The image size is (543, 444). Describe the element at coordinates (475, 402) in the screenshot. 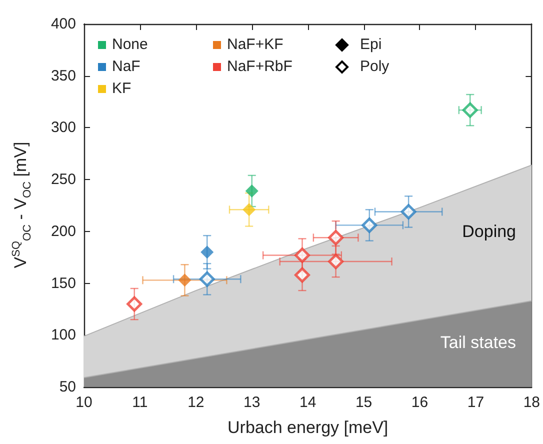

I see `x-tick-label: 17` at that location.